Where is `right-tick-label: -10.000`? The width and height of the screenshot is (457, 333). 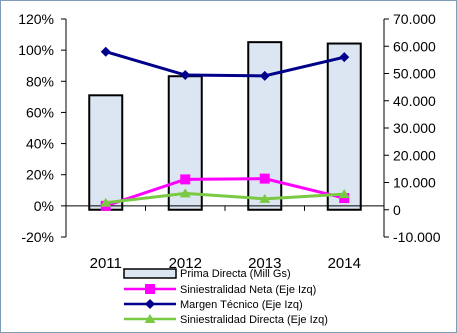
right-tick-label: -10.000 is located at coordinates (417, 237).